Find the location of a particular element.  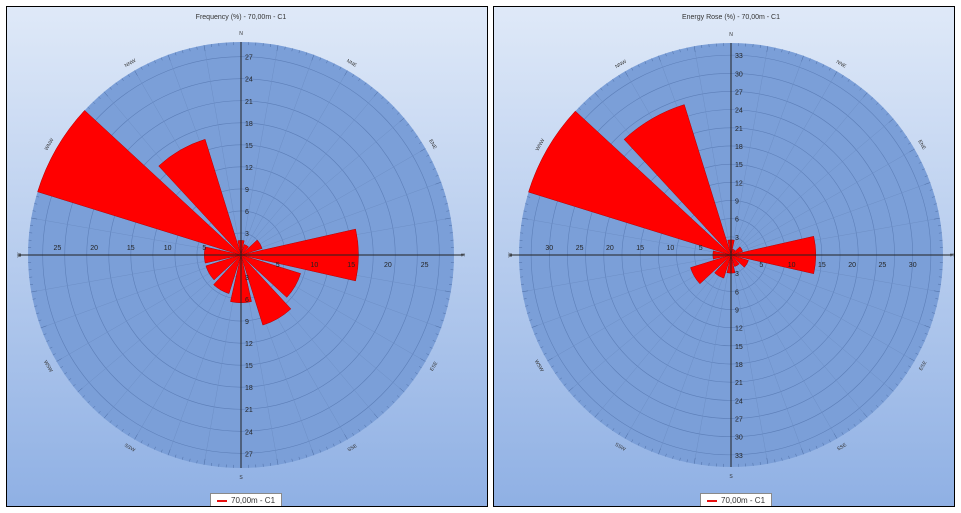

chart-title: Frequency (%) - 70,00m - C1 is located at coordinates (241, 17).